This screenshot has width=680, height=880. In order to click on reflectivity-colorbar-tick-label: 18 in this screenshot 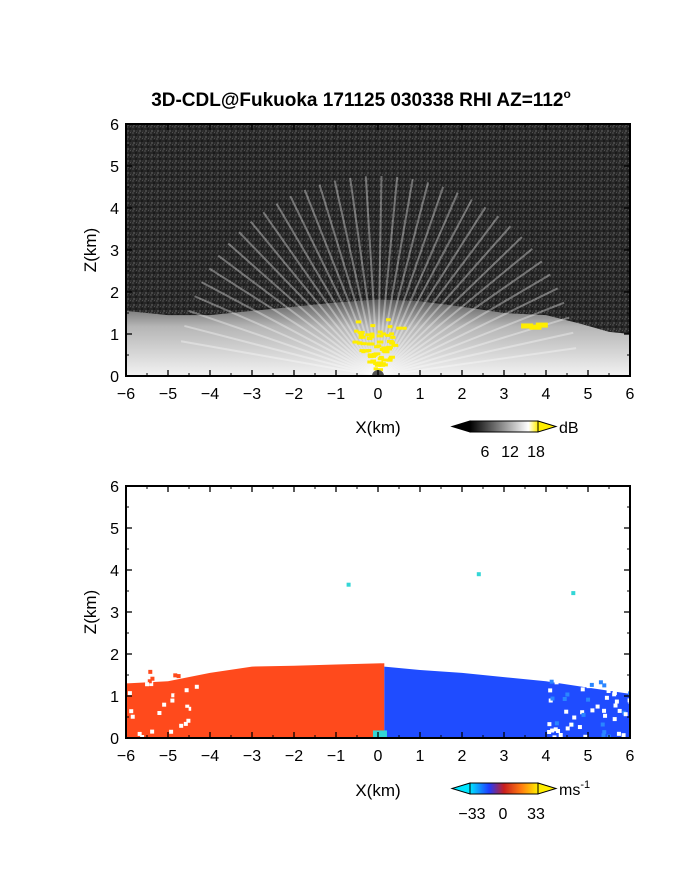, I will do `click(536, 452)`.